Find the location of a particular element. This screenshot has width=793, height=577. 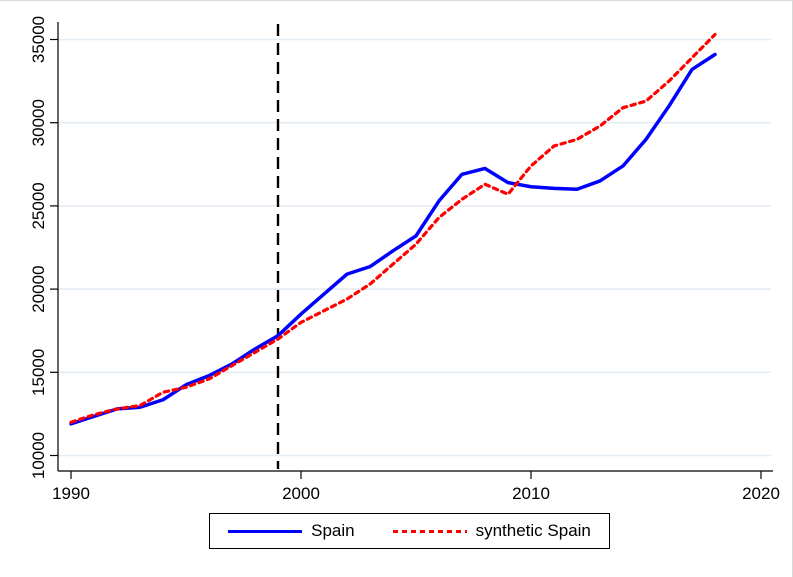

legend: Spain synthetic Spain is located at coordinates (409, 531).